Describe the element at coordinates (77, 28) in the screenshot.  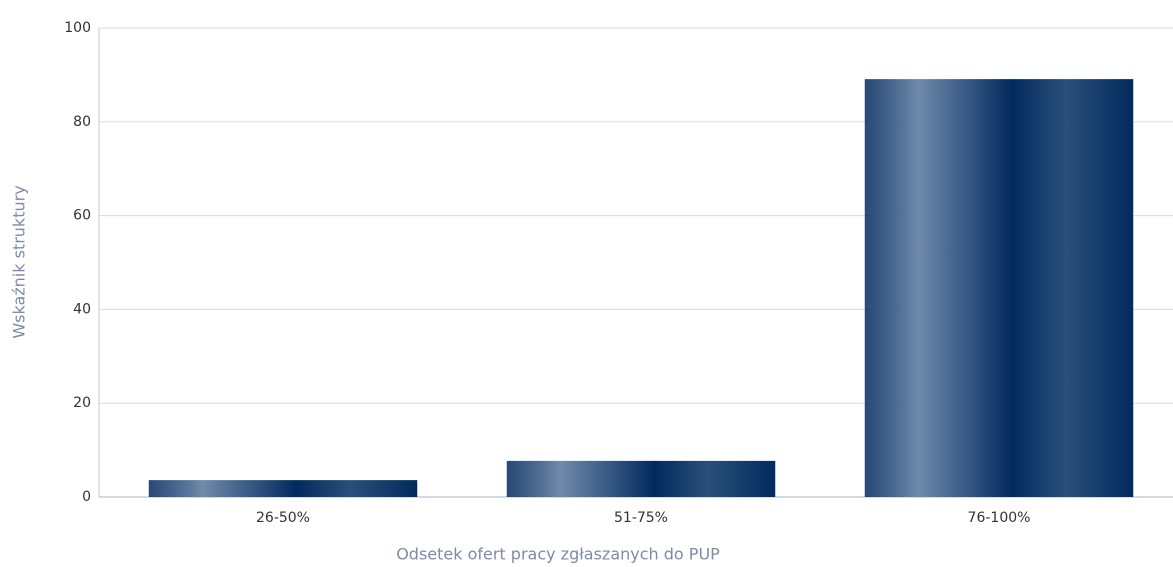
I see `y-tick-label: 100` at that location.